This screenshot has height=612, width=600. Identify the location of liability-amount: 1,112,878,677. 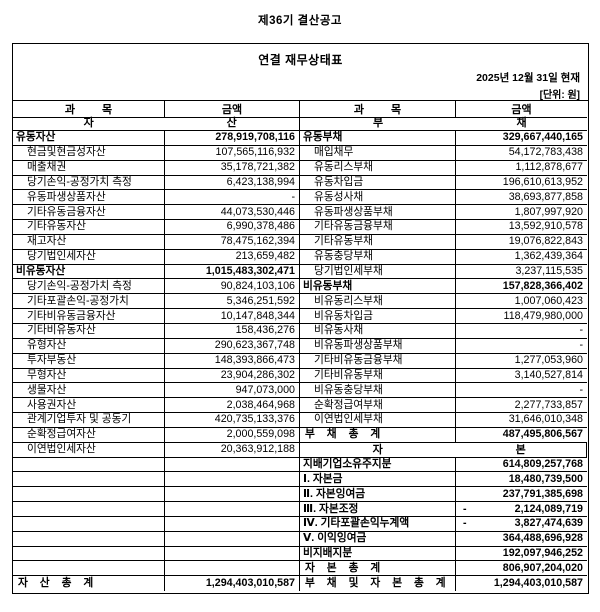
(521, 168).